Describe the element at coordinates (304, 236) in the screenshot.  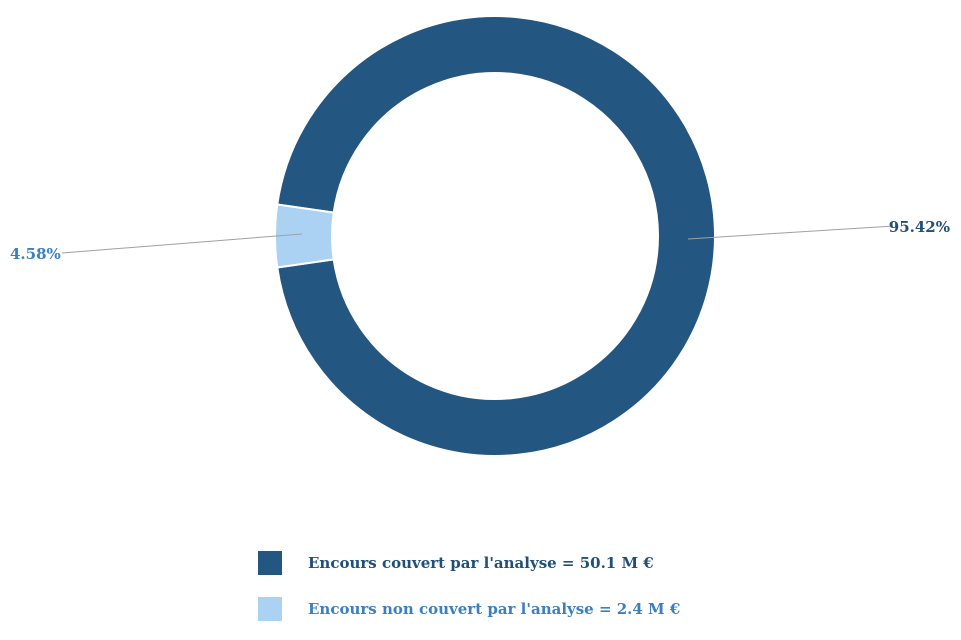
I see `donut-slice-not-covered` at that location.